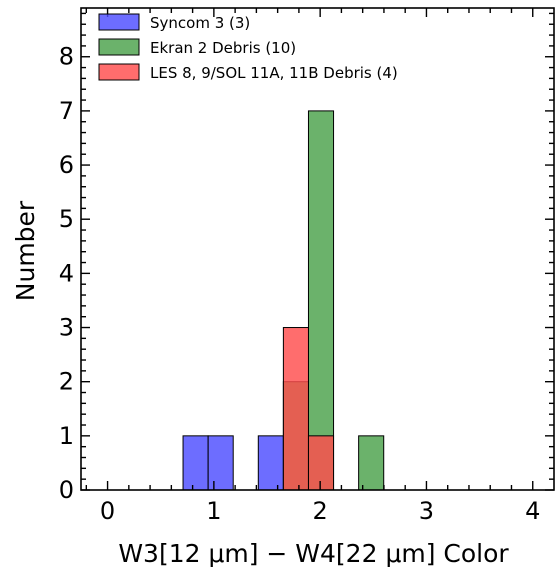  I want to click on x-tick-label: 1, so click(213, 511).